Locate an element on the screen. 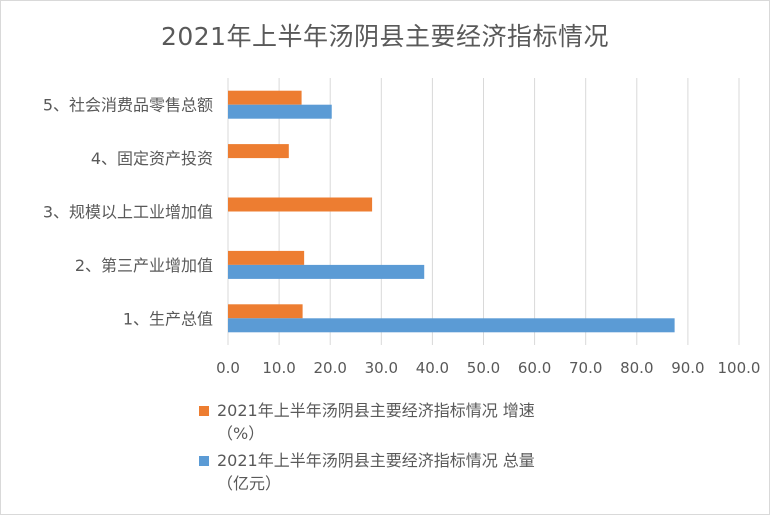 Image resolution: width=770 pixels, height=515 pixels. legend-label-growth-unit: （%） is located at coordinates (241, 433).